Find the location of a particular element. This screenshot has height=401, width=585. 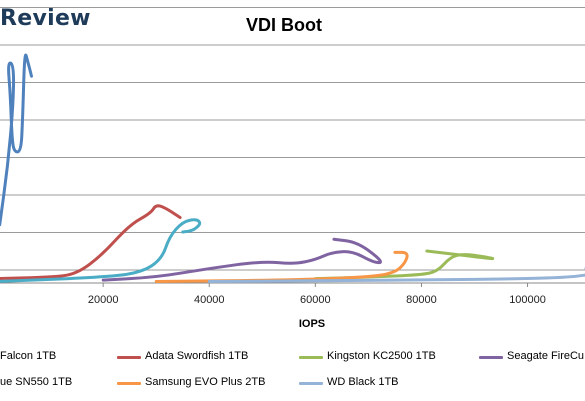

brand-logo-text: Review is located at coordinates (45, 18).